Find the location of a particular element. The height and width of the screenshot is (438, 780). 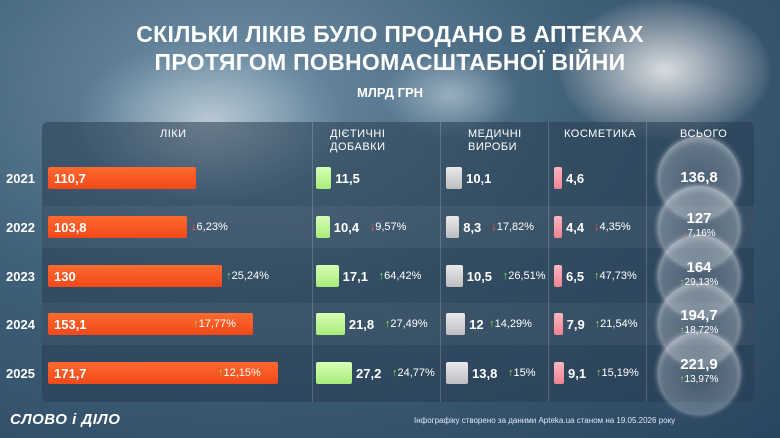

total-value: 164 is located at coordinates (699, 267).